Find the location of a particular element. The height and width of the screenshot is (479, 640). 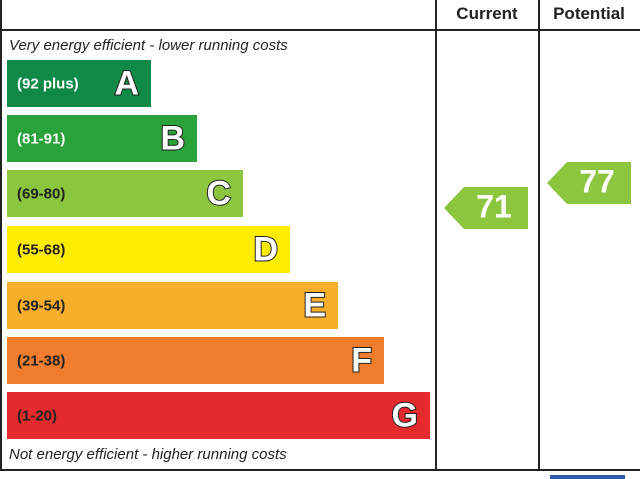

potential-rating: 77 is located at coordinates (597, 181).